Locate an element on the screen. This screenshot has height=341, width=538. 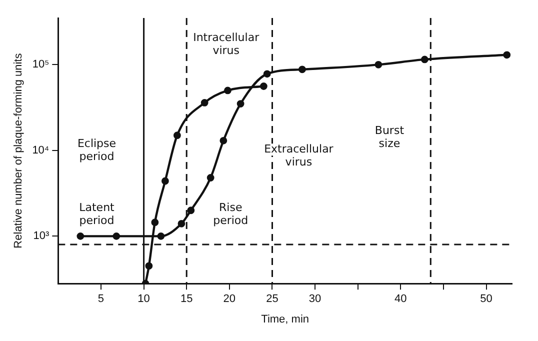
annotation: Rise period is located at coordinates (230, 213).